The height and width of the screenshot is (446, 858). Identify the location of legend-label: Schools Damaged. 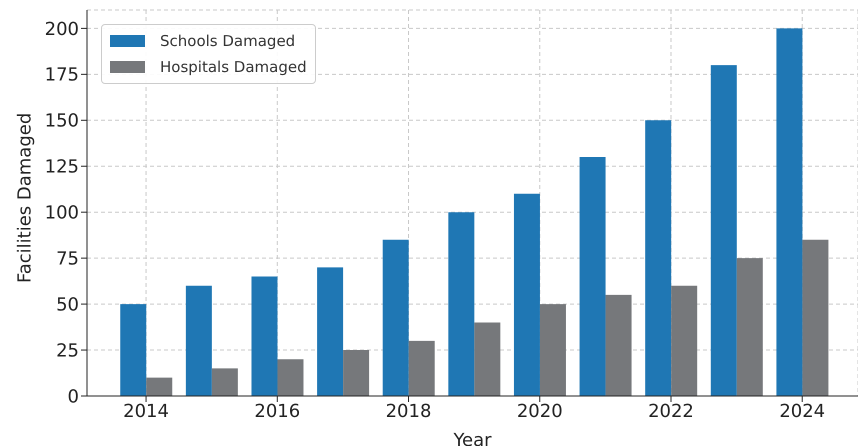
(228, 41).